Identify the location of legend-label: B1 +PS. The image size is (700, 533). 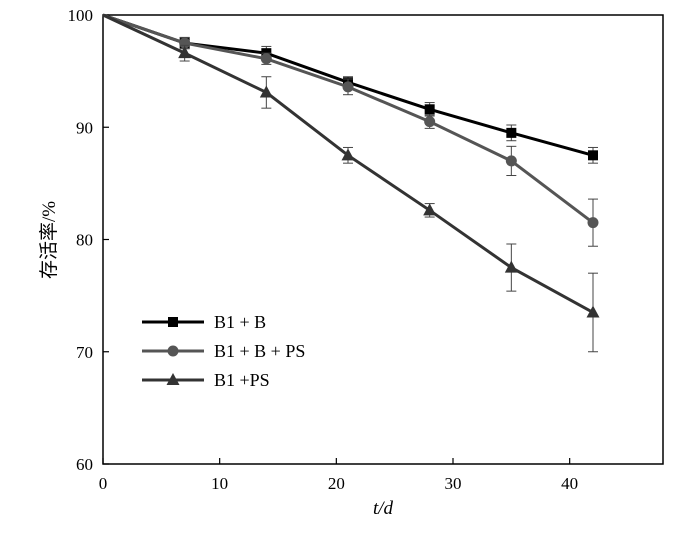
(242, 380).